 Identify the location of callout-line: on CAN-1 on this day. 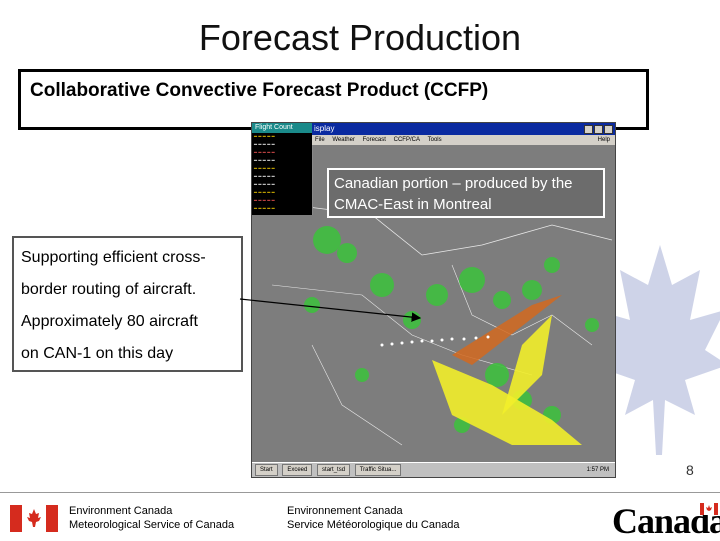
(97, 353).